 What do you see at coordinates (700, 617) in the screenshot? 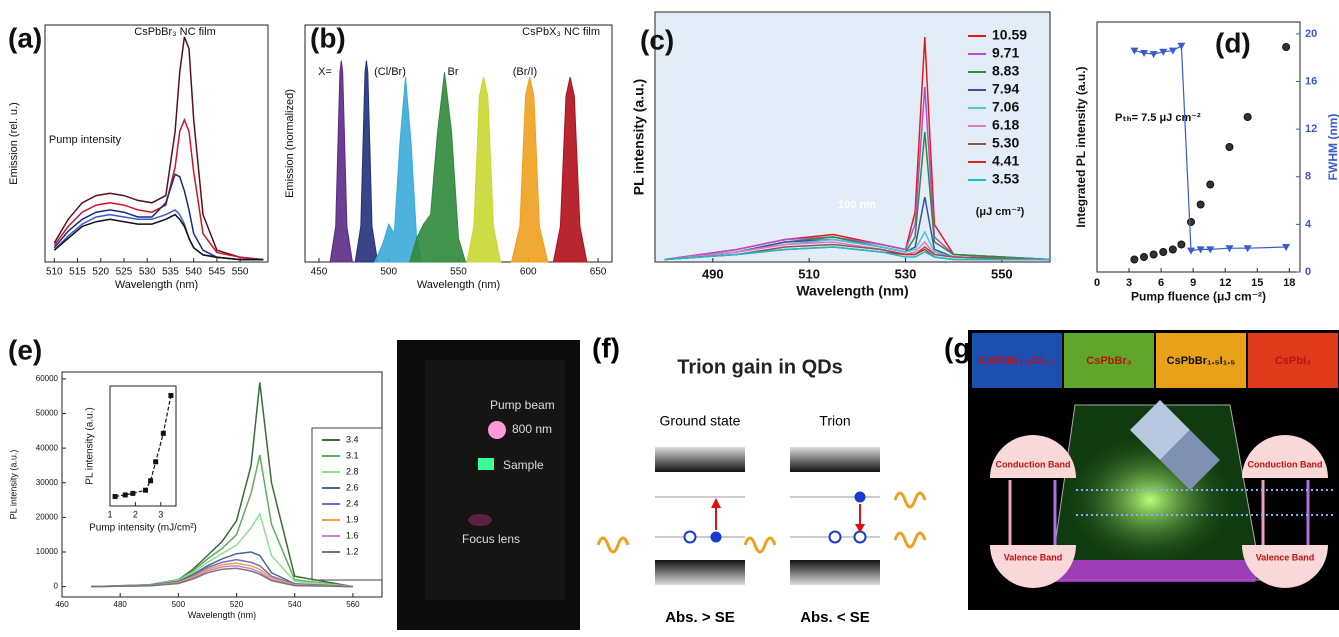
I see `state-caption: Abs. > SE` at bounding box center [700, 617].